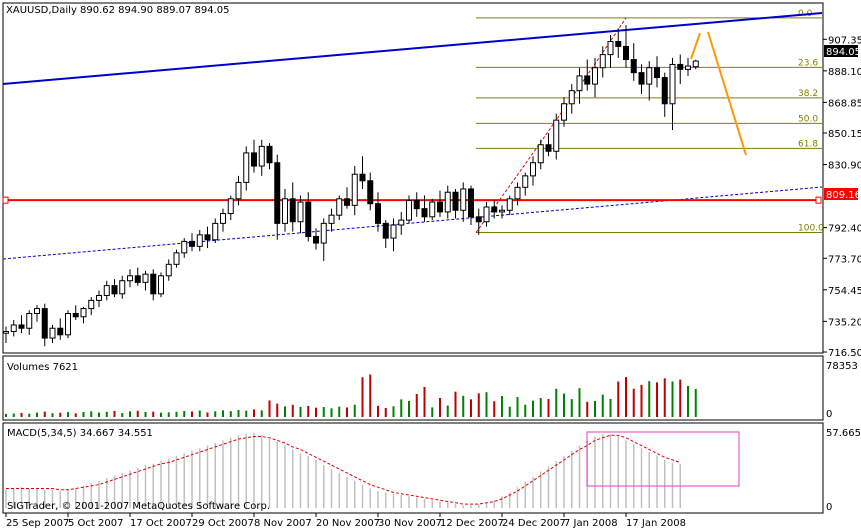 The width and height of the screenshot is (861, 531). What do you see at coordinates (348, 523) in the screenshot?
I see `date-tick-label: 20 Nov 2007` at bounding box center [348, 523].